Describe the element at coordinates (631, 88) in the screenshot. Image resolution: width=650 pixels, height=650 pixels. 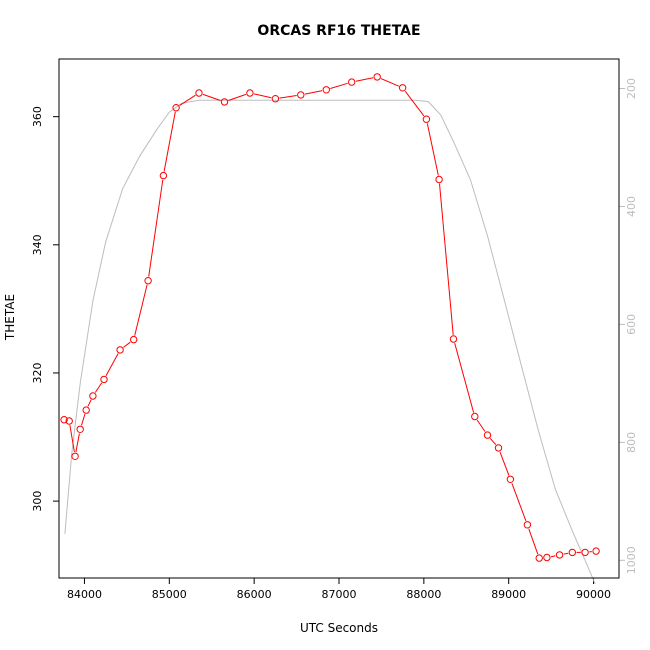
I see `y2-tick-label: 200` at that location.